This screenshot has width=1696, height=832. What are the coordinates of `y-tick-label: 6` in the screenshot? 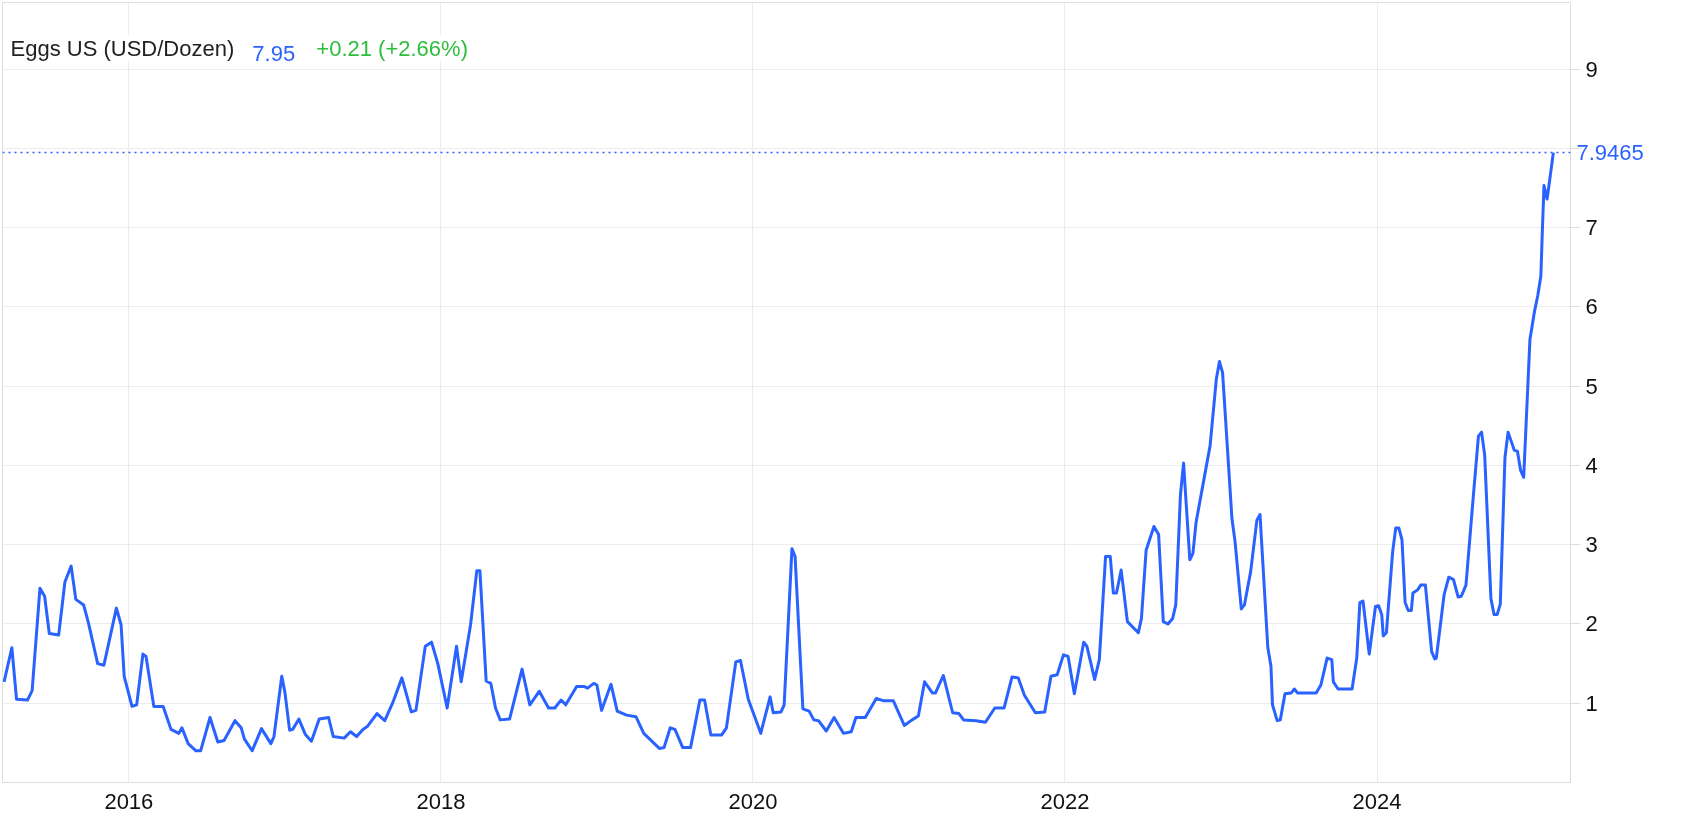 It's located at (1591, 307).